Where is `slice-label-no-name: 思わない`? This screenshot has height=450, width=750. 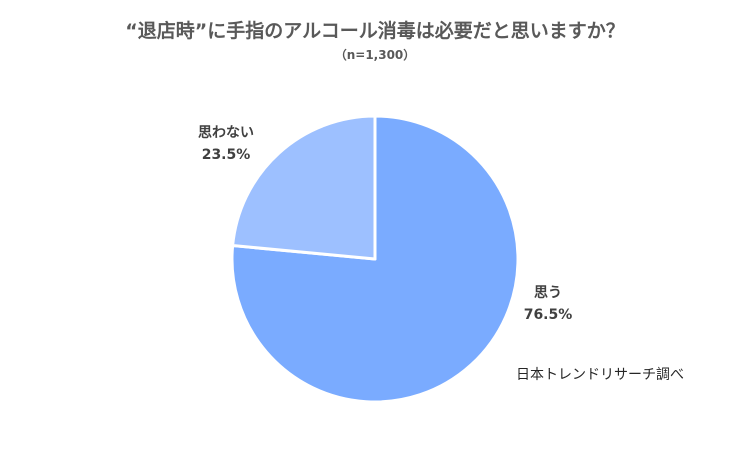 slice-label-no-name: 思わない is located at coordinates (226, 133).